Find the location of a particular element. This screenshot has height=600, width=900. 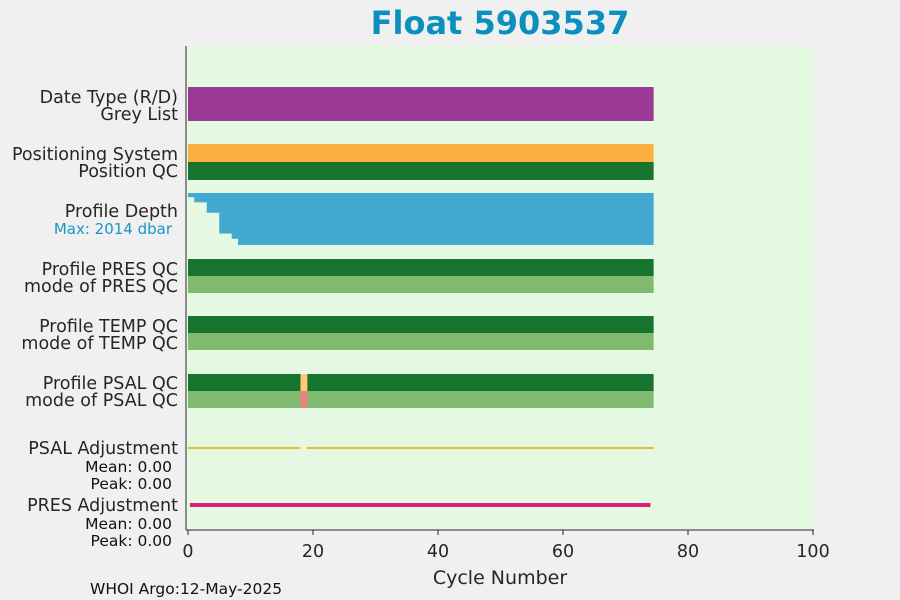

row-label-9: Profile PSAL QC is located at coordinates (110, 384).